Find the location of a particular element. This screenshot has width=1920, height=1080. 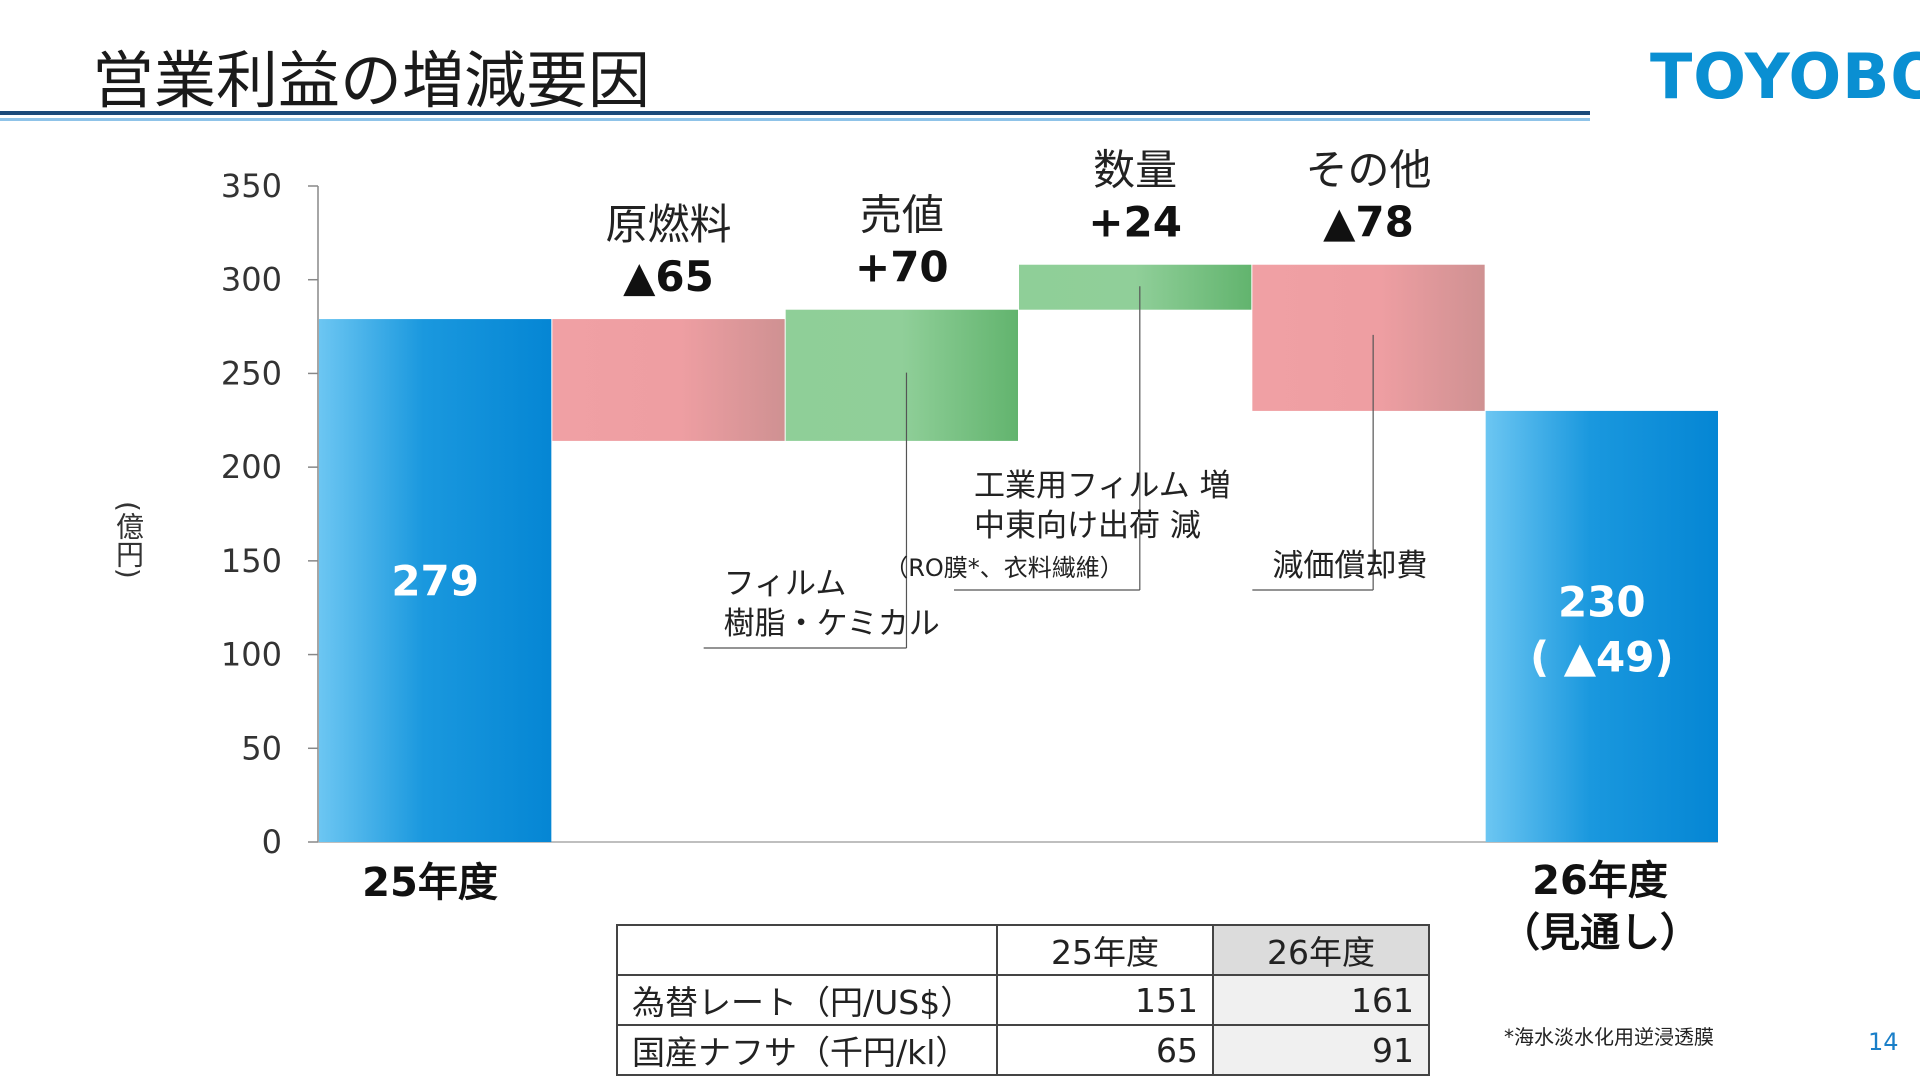

page-title: 営業利益の増減要因 is located at coordinates (371, 80).